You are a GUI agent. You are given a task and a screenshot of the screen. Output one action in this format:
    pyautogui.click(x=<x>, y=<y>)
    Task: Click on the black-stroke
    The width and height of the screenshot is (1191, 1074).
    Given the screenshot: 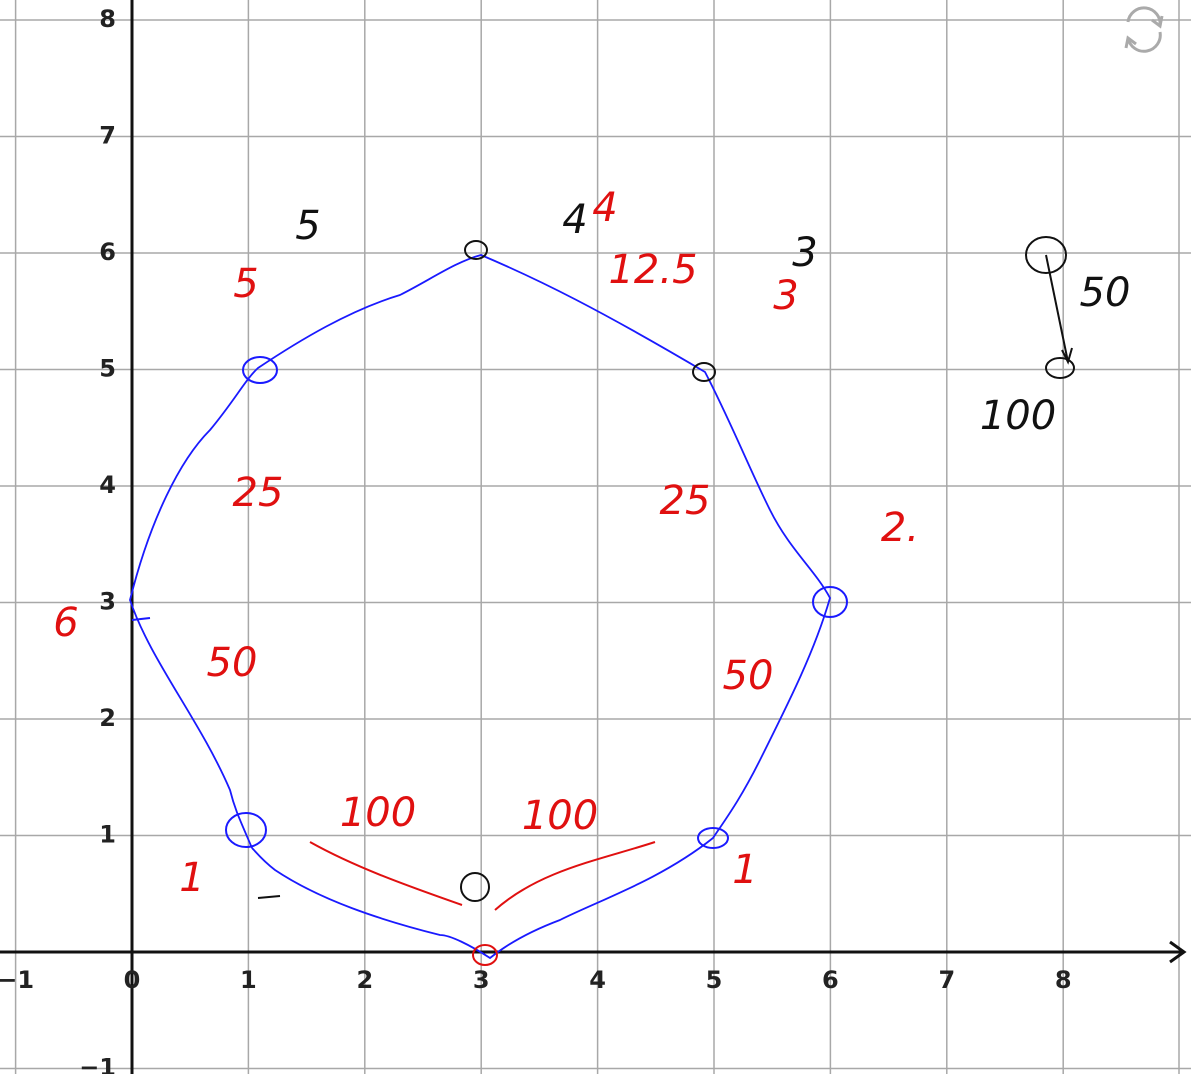 What is the action you would take?
    pyautogui.click(x=269, y=897)
    